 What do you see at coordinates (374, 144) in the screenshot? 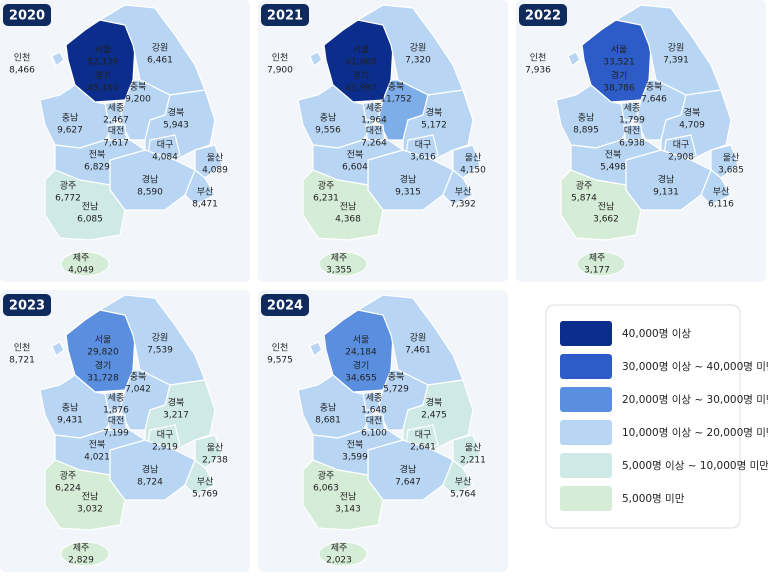
I see `region-value: 7,264` at bounding box center [374, 144].